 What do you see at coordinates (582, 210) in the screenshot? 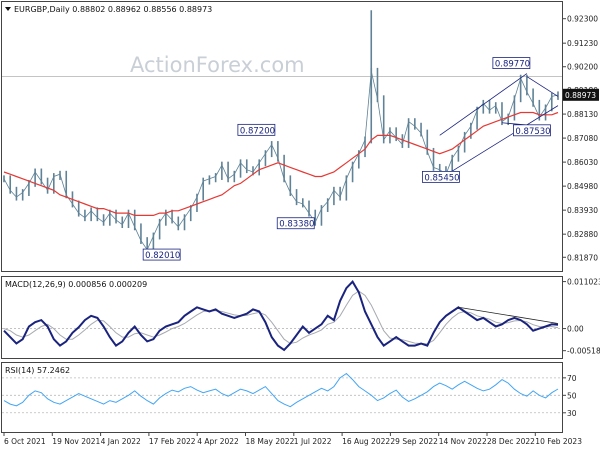
I see `price-y-tick-label: 0.83930` at bounding box center [582, 210].